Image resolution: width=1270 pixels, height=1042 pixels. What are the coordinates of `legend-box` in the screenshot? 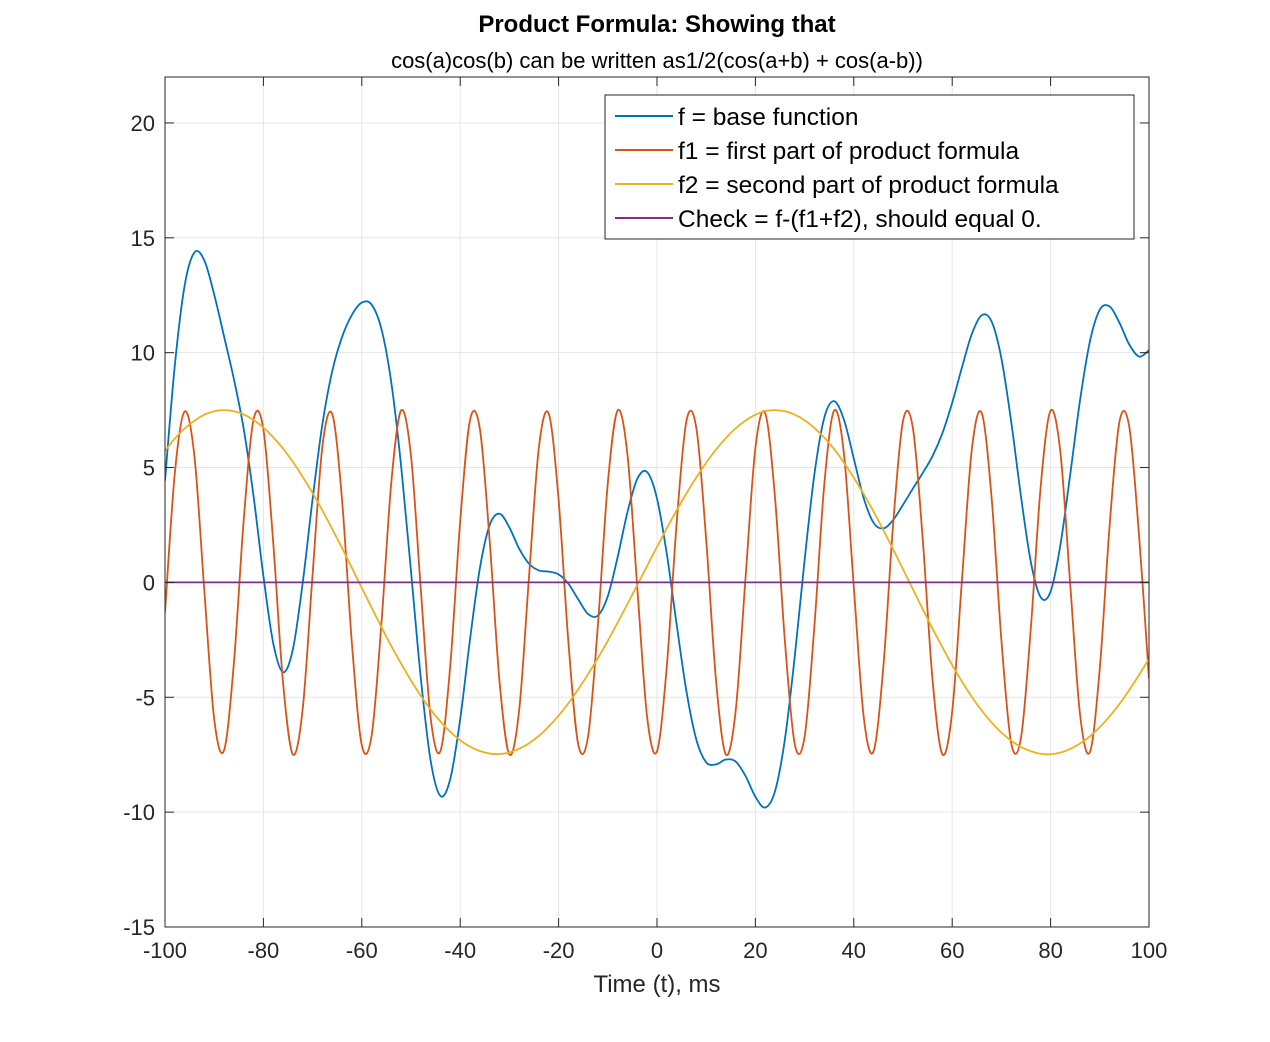 It's located at (869, 167).